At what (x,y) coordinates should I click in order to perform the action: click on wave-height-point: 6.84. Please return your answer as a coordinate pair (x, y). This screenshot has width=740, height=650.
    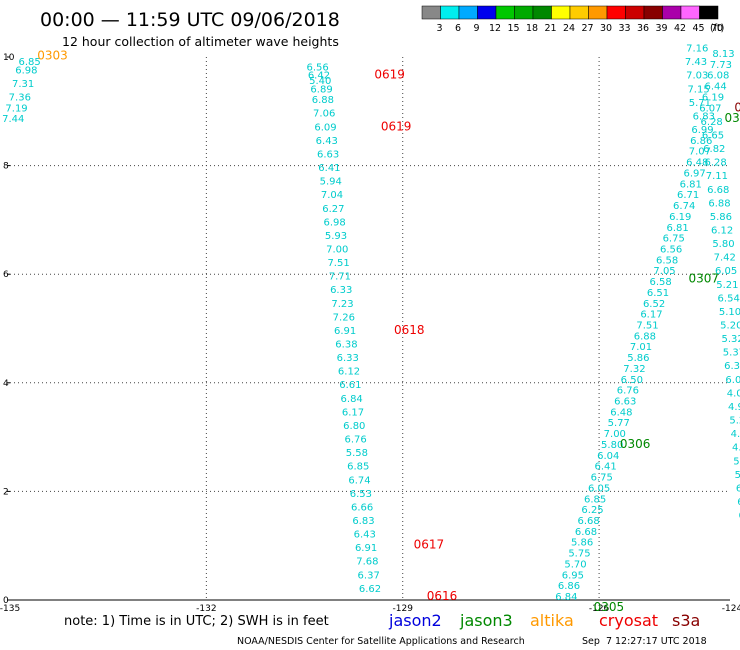
    Looking at the image, I should click on (352, 399).